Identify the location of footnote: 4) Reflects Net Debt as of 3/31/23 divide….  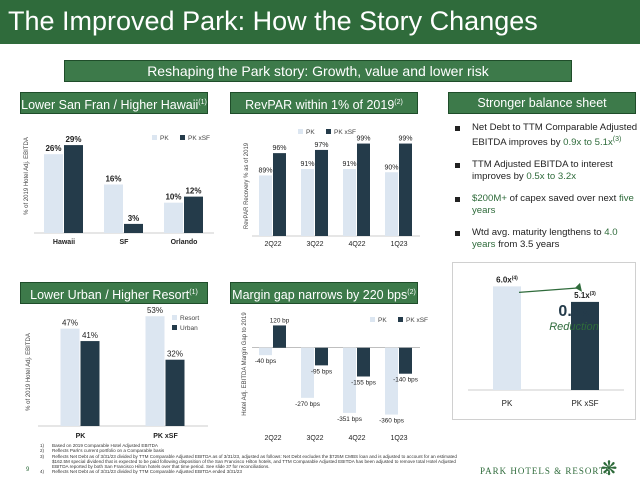
(250, 471).